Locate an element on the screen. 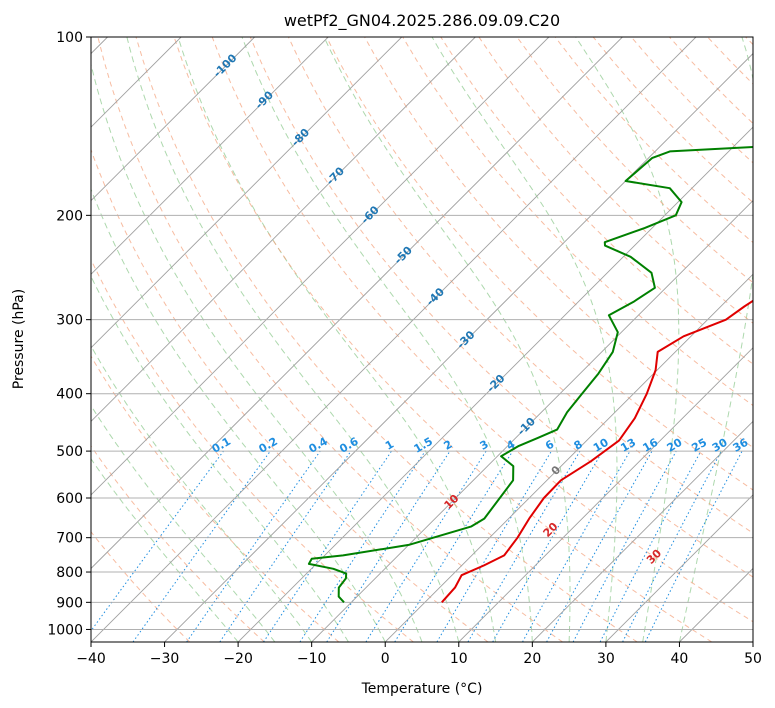  x-tick-label: 40 is located at coordinates (680, 659).